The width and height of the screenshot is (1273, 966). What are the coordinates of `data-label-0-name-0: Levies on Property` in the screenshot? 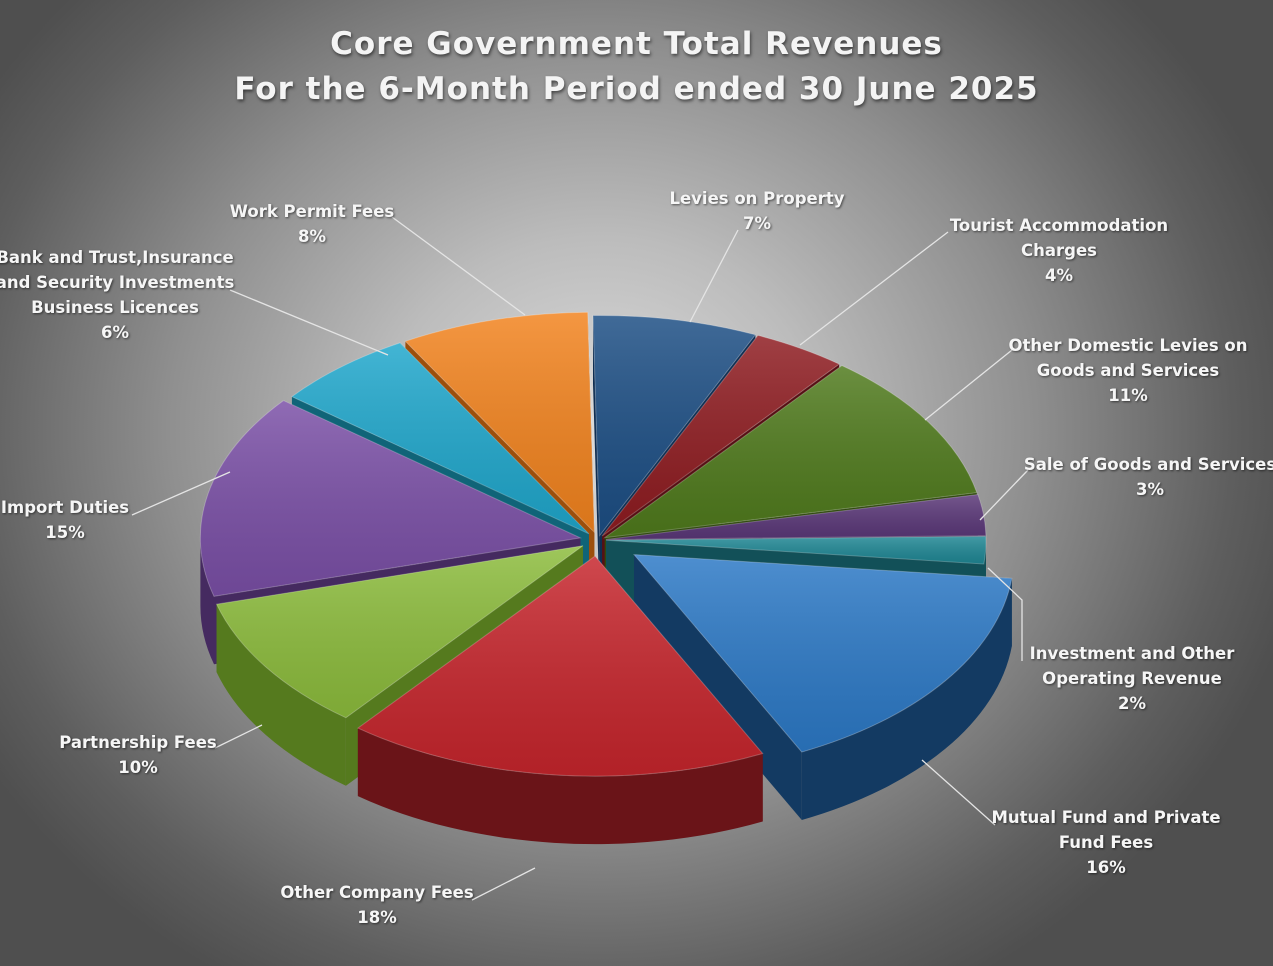 It's located at (757, 198).